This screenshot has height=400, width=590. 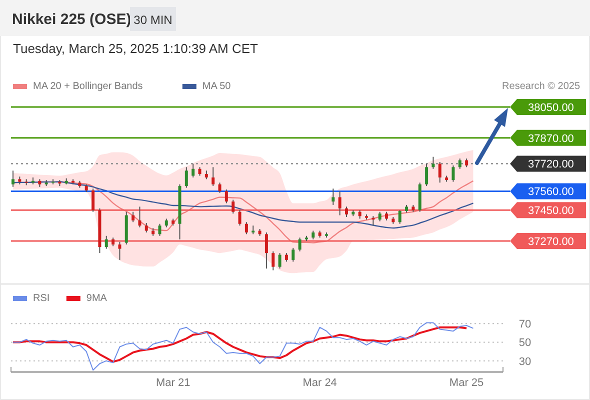 I want to click on legend-label: MA 20 + Bollinger Bands, so click(x=88, y=86).